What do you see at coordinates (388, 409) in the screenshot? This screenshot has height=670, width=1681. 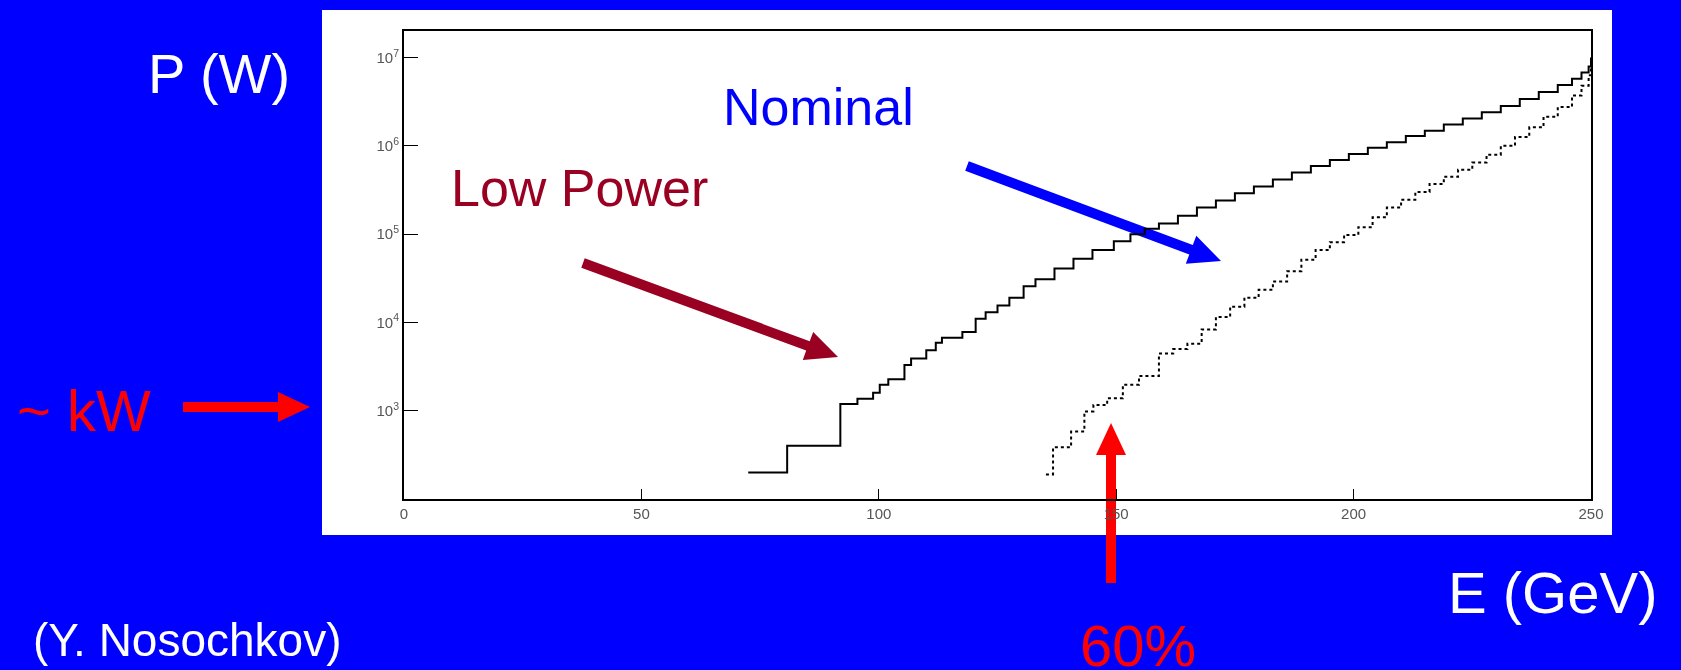 I see `y-tick-label: 10$^{3}$` at bounding box center [388, 409].